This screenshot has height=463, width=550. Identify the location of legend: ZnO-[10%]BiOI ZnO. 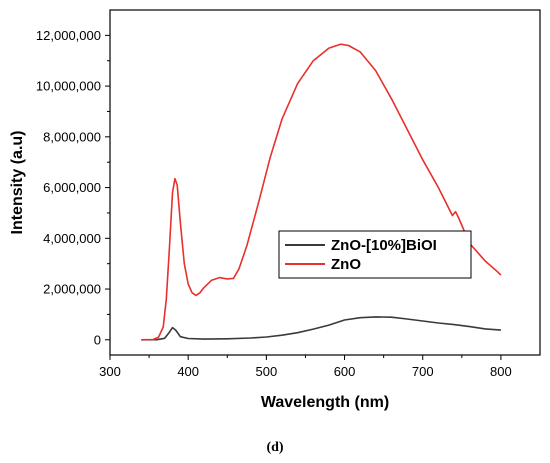
(375, 254).